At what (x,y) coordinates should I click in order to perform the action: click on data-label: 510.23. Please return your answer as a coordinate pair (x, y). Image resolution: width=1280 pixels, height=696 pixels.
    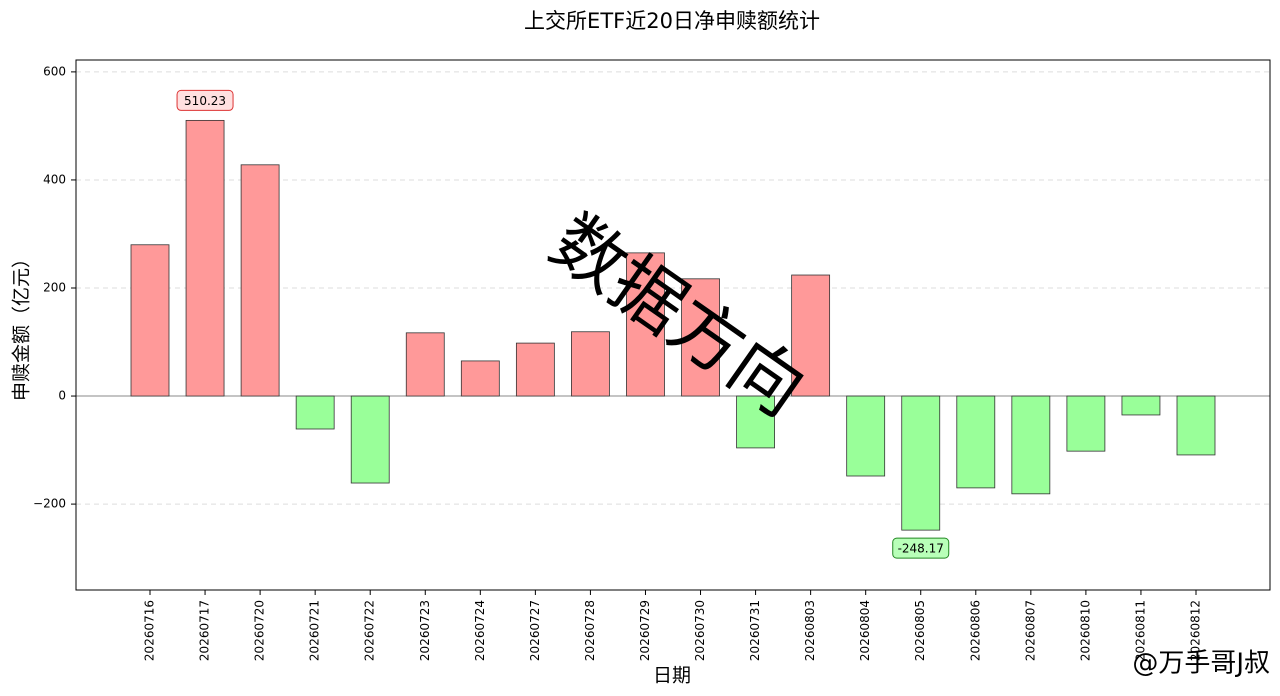
    Looking at the image, I should click on (205, 101).